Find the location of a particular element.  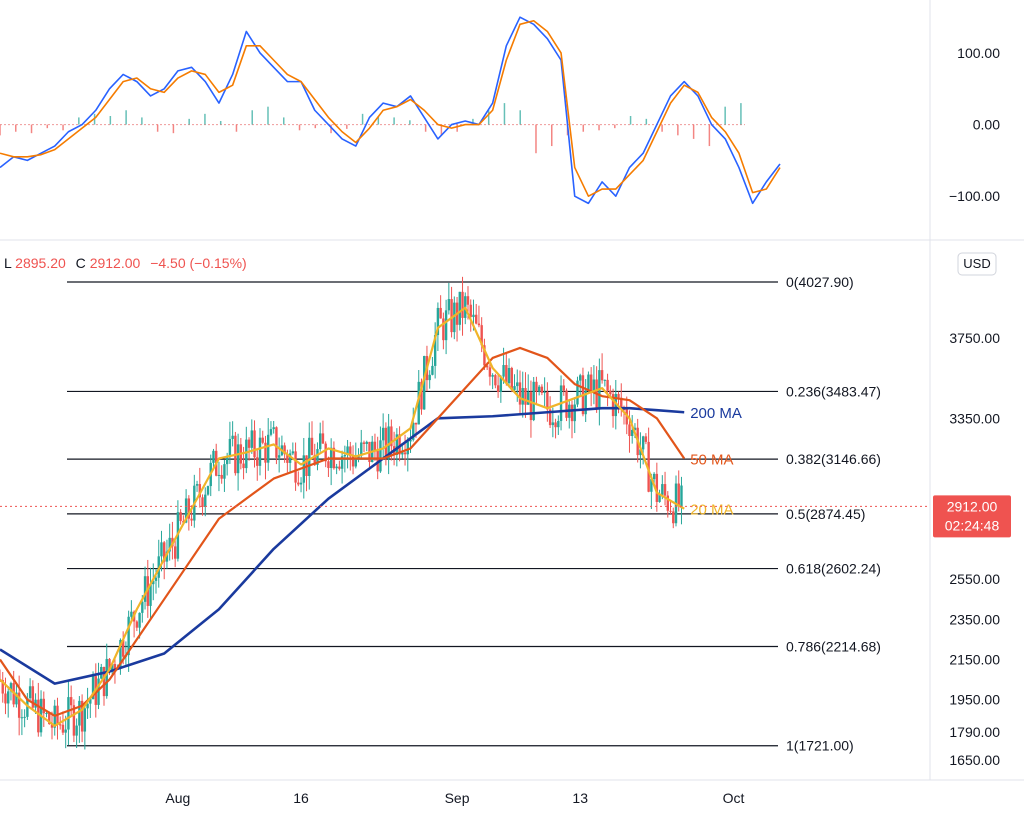

ma-label: 200 MA is located at coordinates (716, 413).